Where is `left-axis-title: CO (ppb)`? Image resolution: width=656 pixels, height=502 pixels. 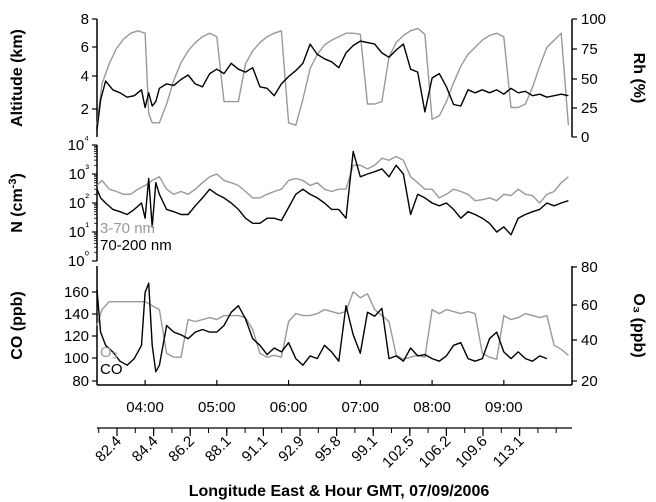 left-axis-title: CO (ppb) is located at coordinates (17, 325).